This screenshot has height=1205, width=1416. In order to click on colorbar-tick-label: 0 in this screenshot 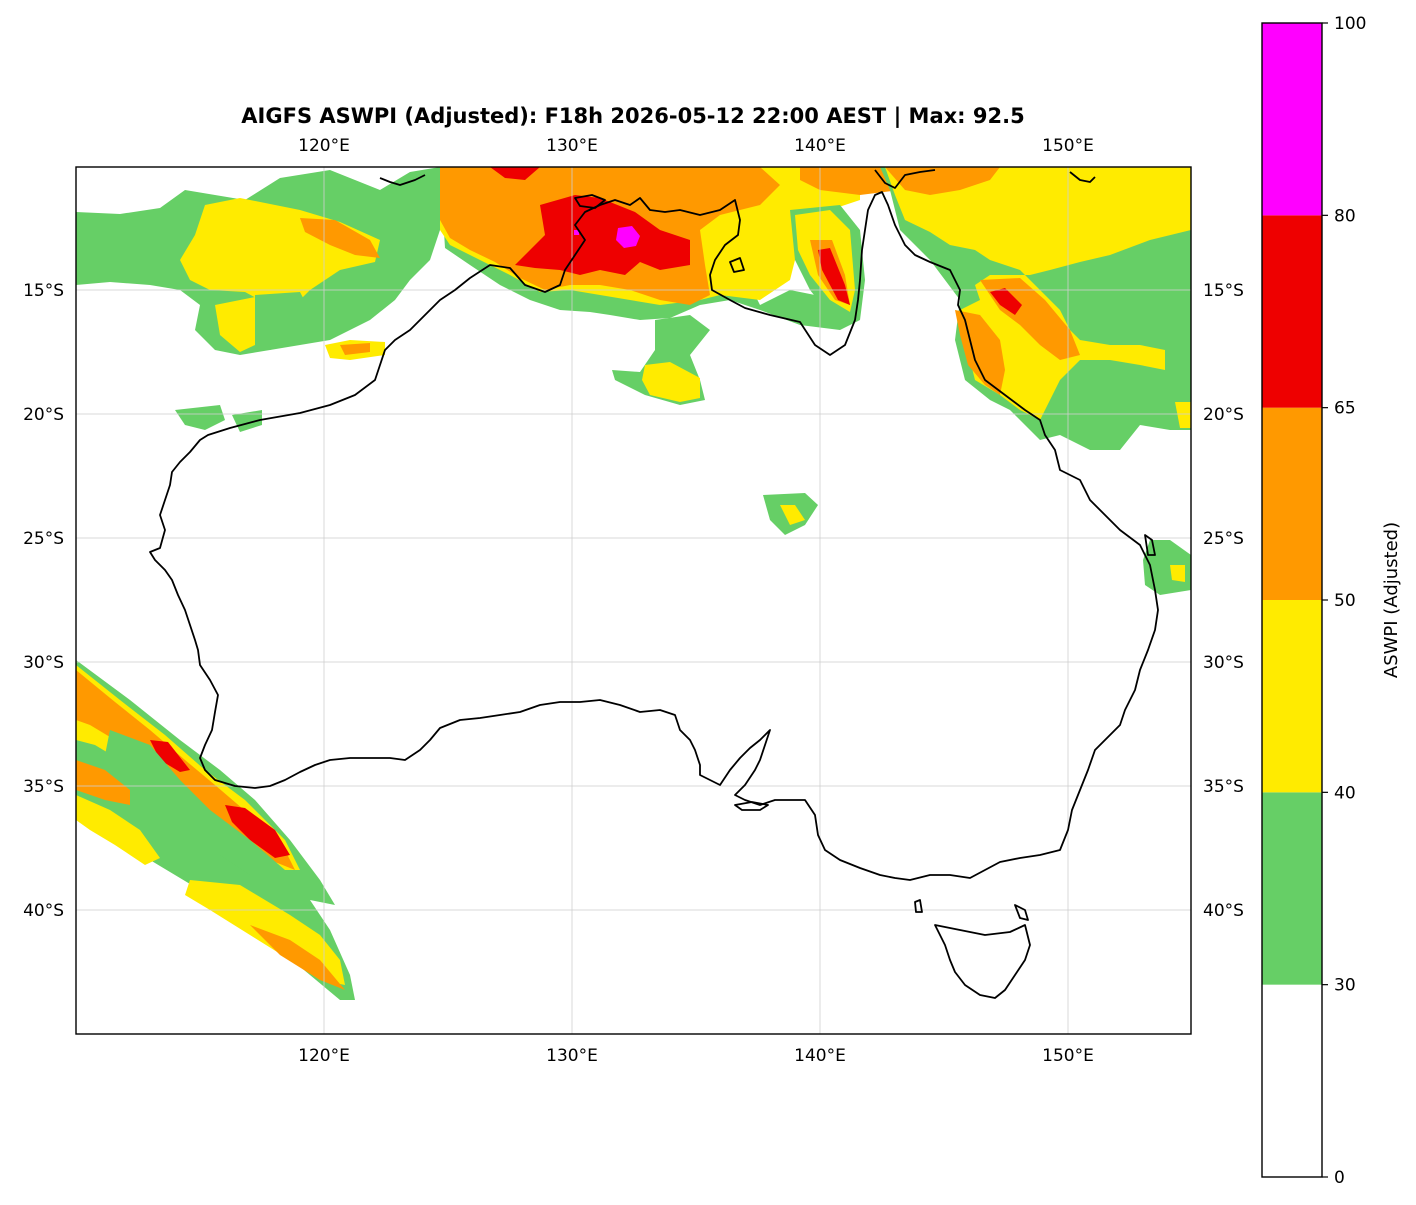, I will do `click(1339, 1178)`.